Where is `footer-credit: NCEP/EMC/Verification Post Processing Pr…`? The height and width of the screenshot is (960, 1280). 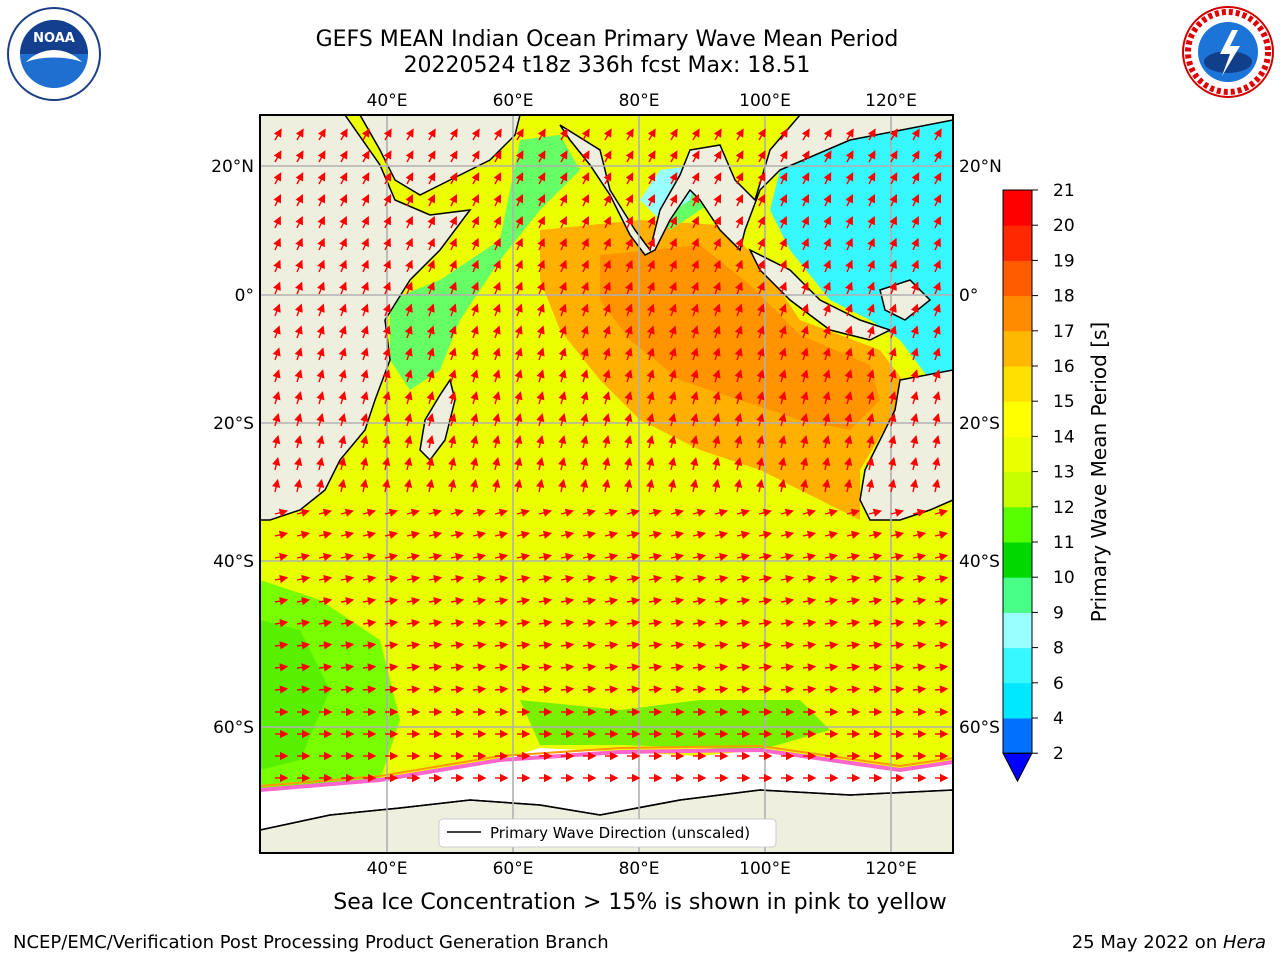 footer-credit: NCEP/EMC/Verification Post Processing Pr… is located at coordinates (311, 942).